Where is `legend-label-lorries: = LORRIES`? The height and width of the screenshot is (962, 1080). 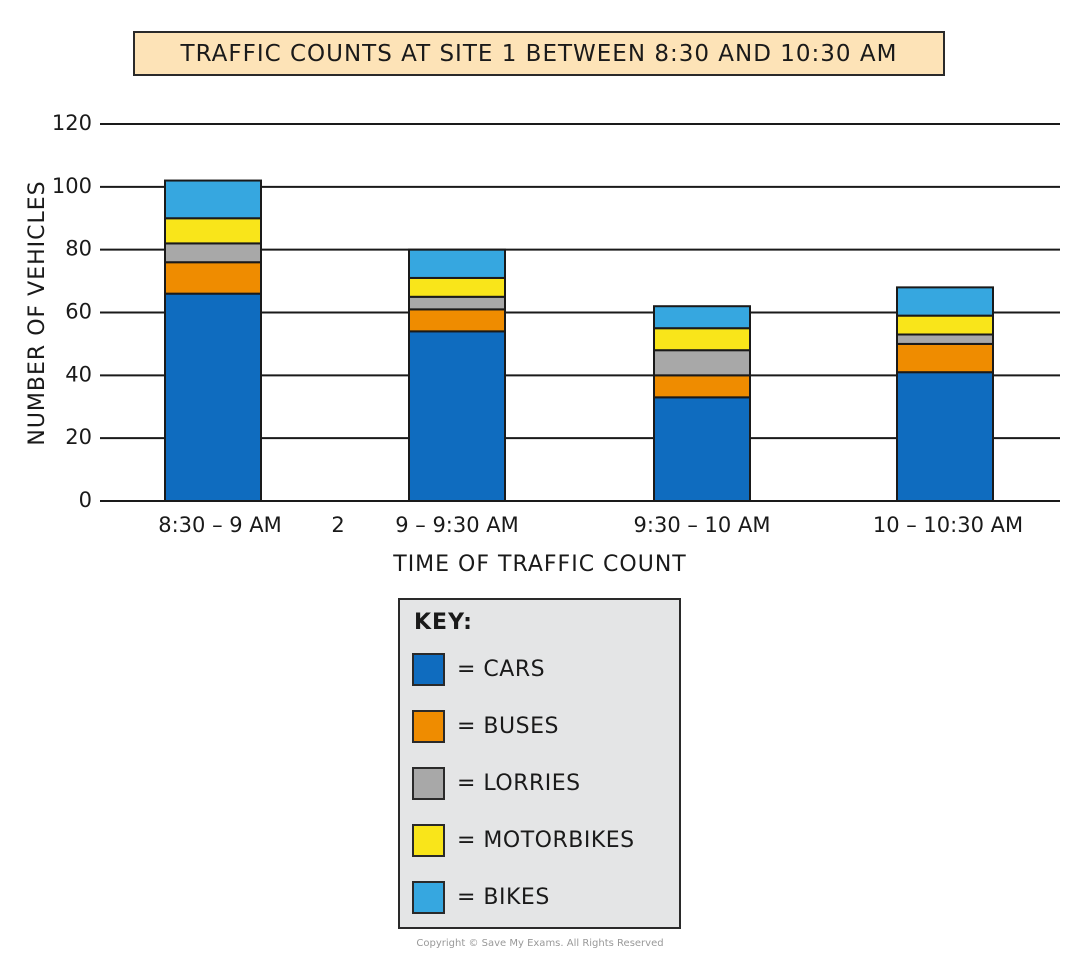 legend-label-lorries: = LORRIES is located at coordinates (519, 783).